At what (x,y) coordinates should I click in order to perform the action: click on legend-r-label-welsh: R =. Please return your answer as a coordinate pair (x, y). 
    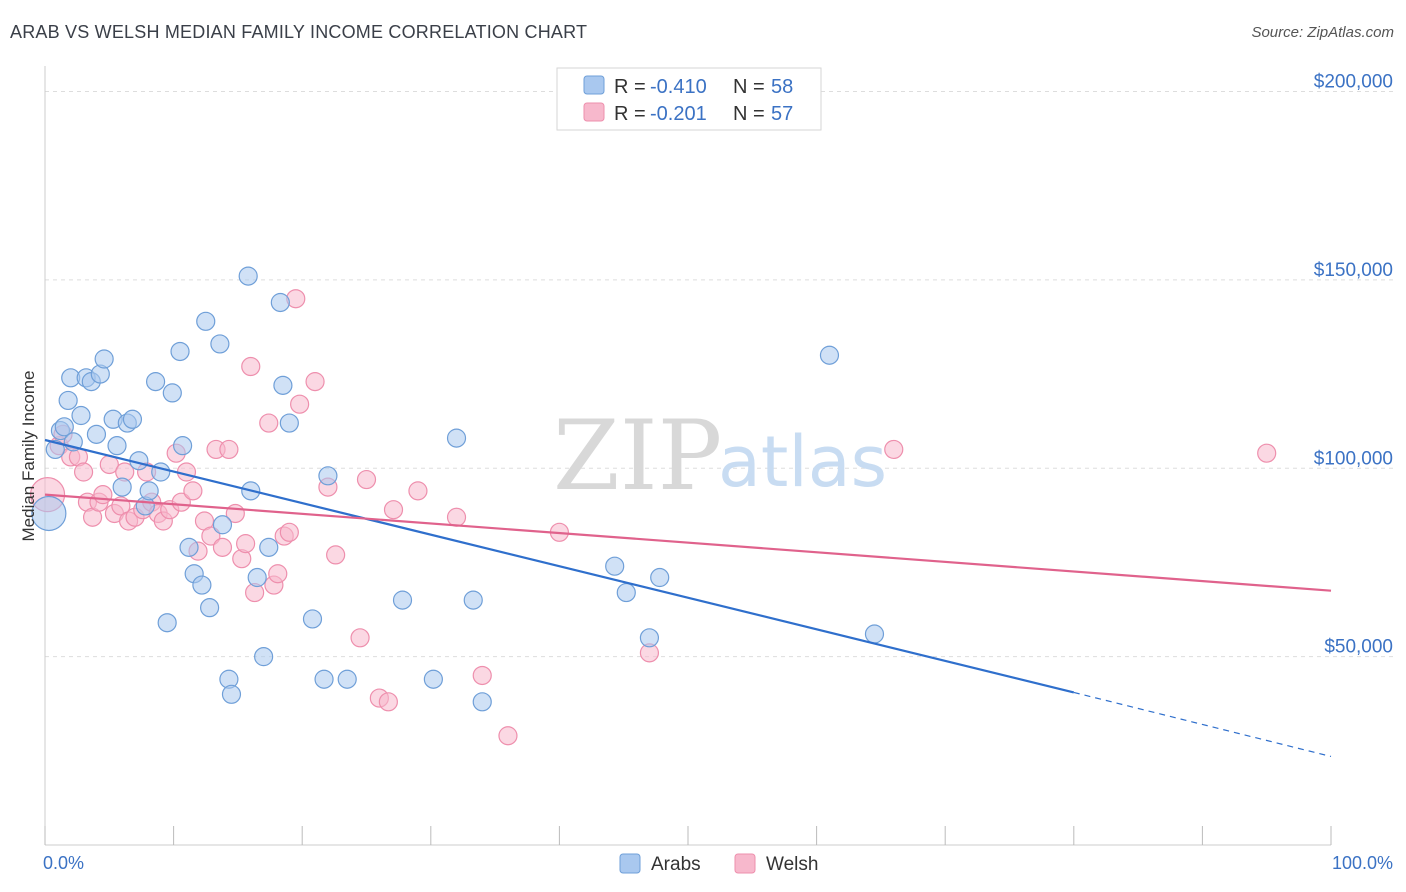
    Looking at the image, I should click on (630, 114).